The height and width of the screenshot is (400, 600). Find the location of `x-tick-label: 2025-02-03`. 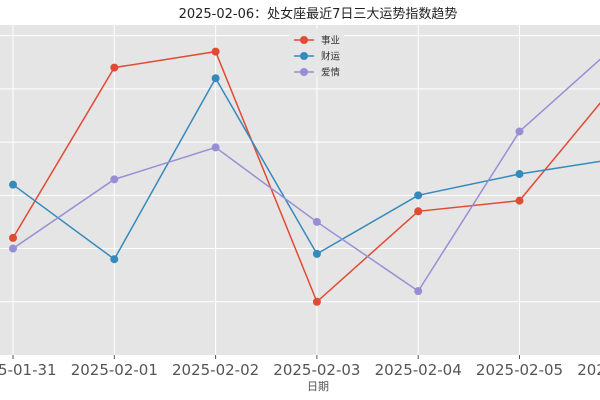

x-tick-label: 2025-02-03 is located at coordinates (316, 370).